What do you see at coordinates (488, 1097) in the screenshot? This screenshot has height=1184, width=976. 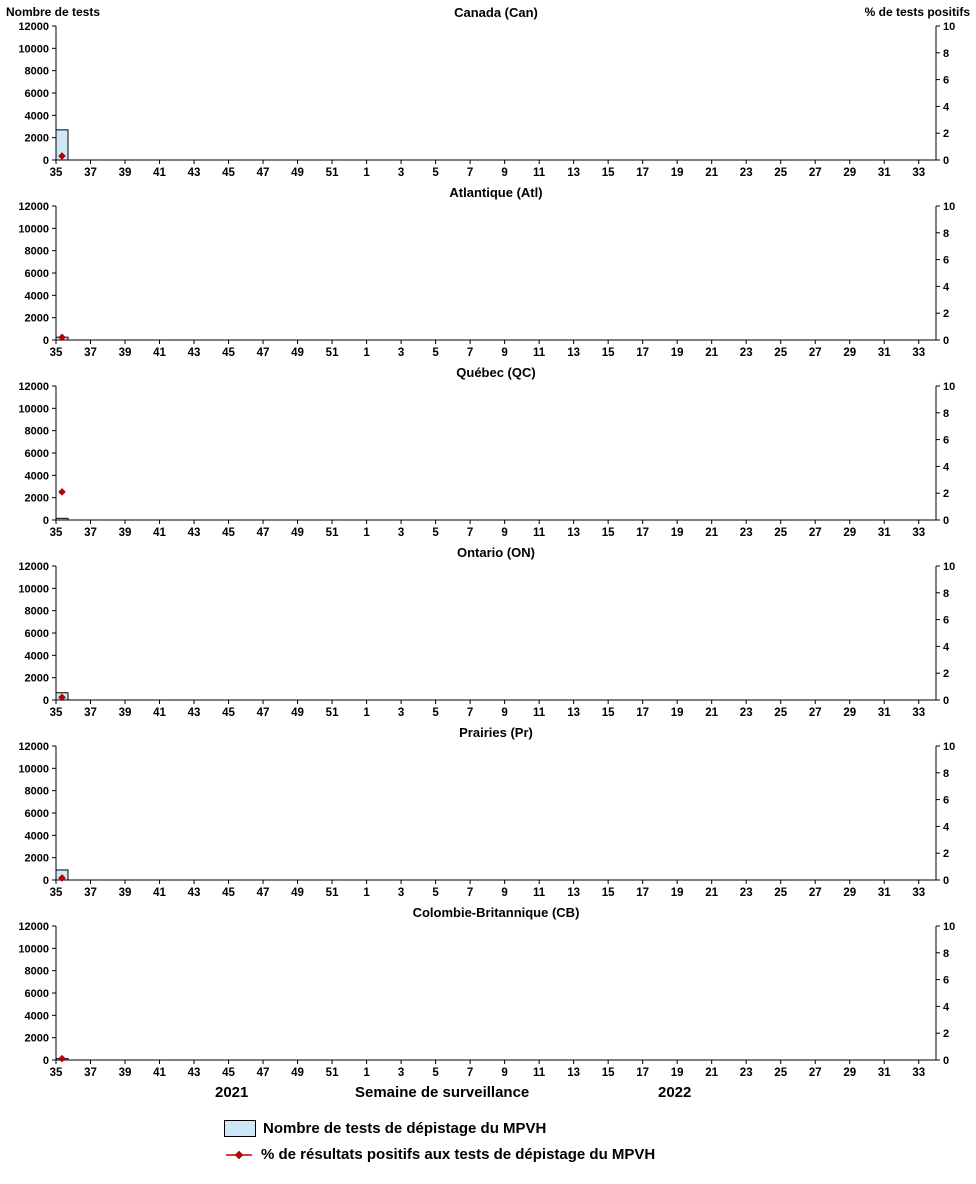 I see `x-axis-footer: 2021 Semaine de surveillance 2022` at bounding box center [488, 1097].